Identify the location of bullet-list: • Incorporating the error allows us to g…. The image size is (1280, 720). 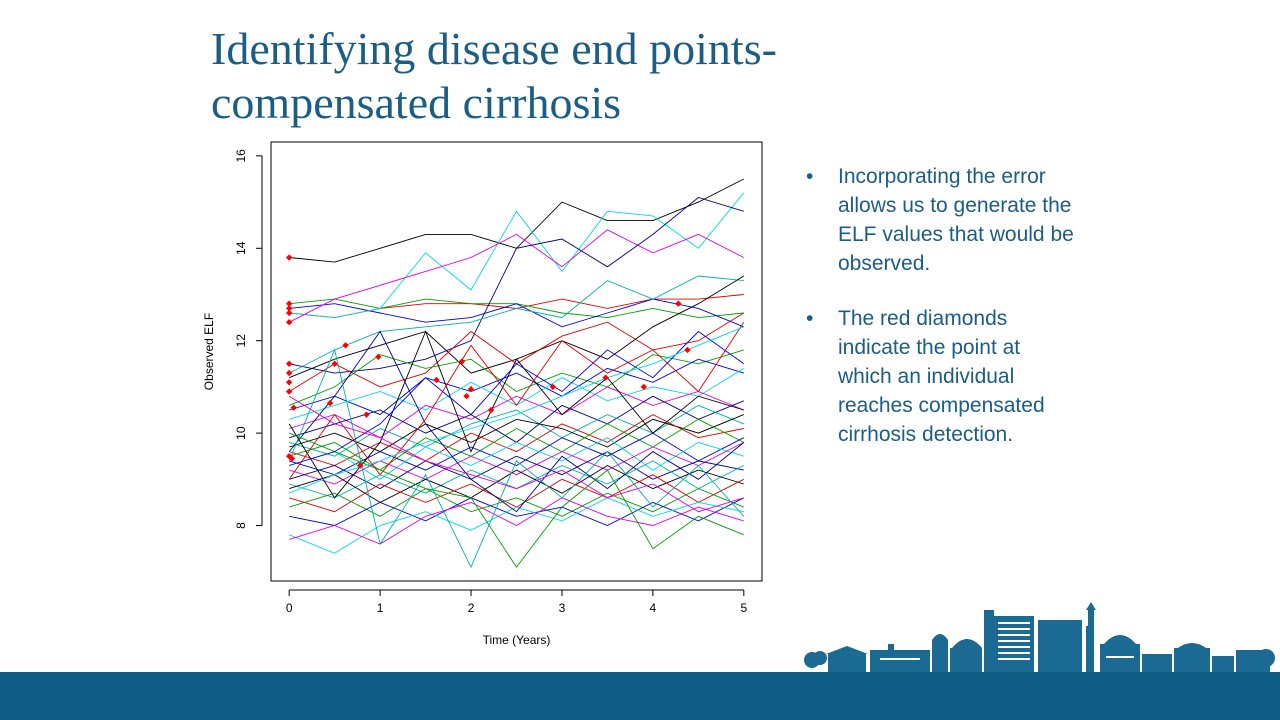
(941, 318).